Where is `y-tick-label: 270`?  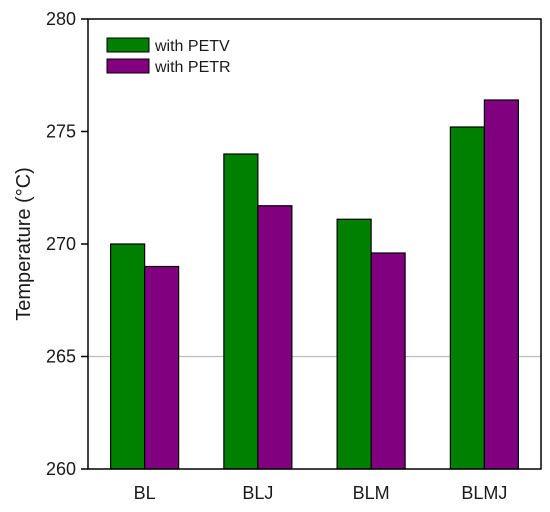
y-tick-label: 270 is located at coordinates (61, 244).